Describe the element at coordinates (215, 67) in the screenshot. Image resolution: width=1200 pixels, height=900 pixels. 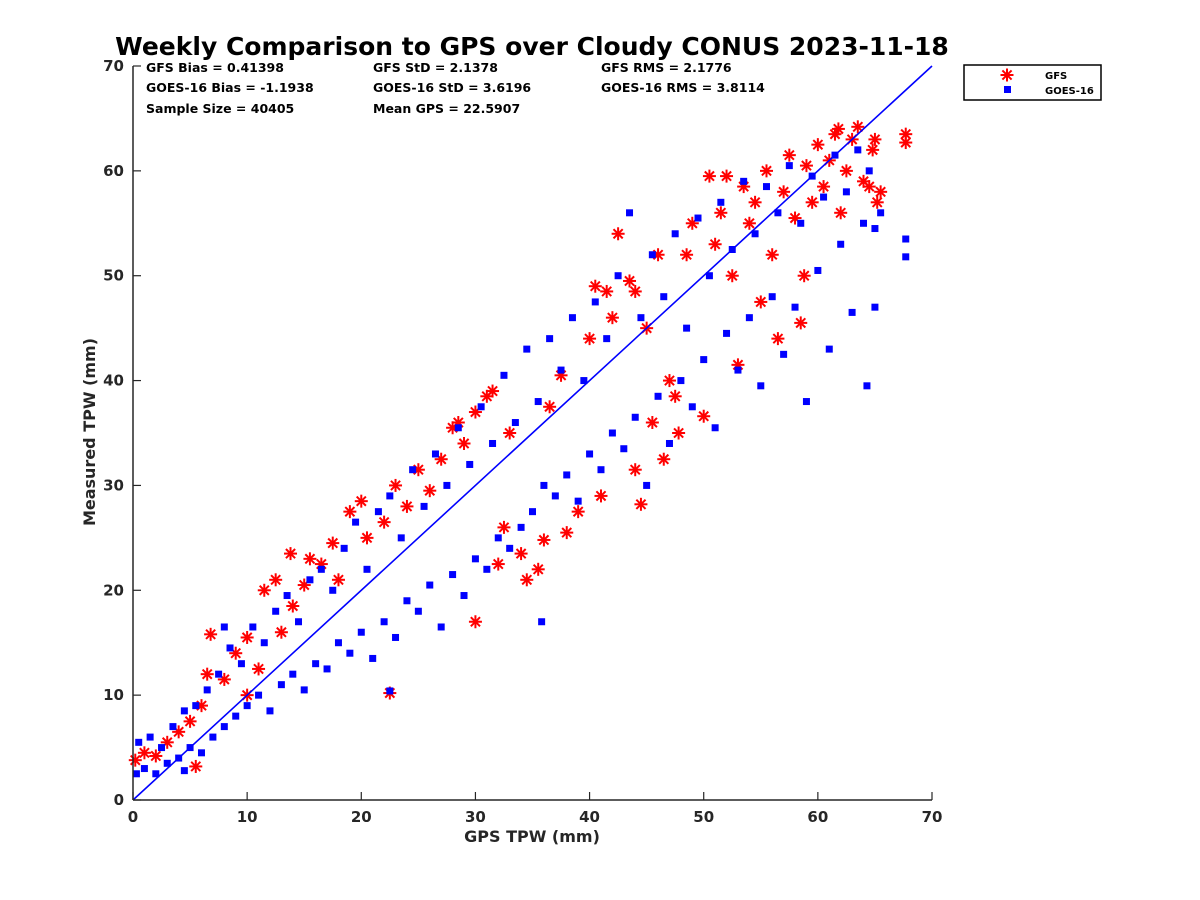
I see `stat-annotation: GFS Bias = 0.41398` at that location.